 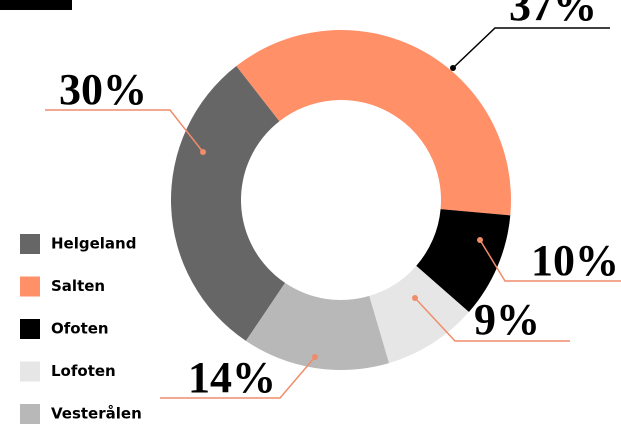 What do you see at coordinates (103, 89) in the screenshot?
I see `value-label: 30%` at bounding box center [103, 89].